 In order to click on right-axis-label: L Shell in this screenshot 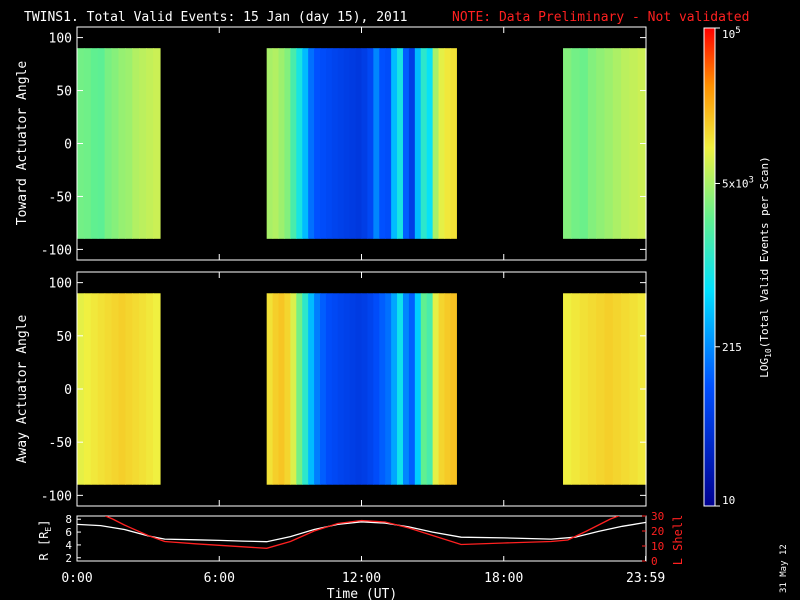, I will do `click(678, 540)`.